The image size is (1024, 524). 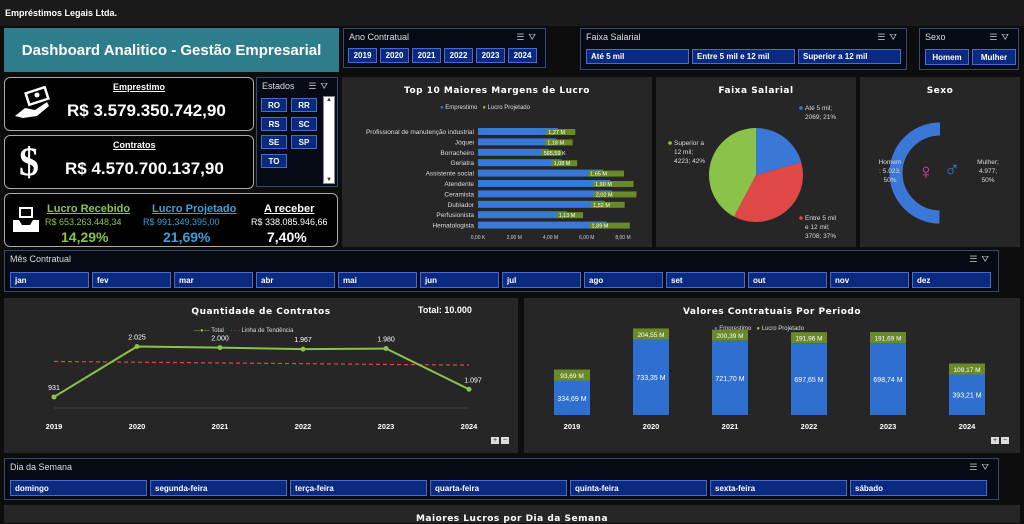 What do you see at coordinates (849, 56) in the screenshot?
I see `faixa-button-superior-a-12-mil: Superior a 12 mil` at bounding box center [849, 56].